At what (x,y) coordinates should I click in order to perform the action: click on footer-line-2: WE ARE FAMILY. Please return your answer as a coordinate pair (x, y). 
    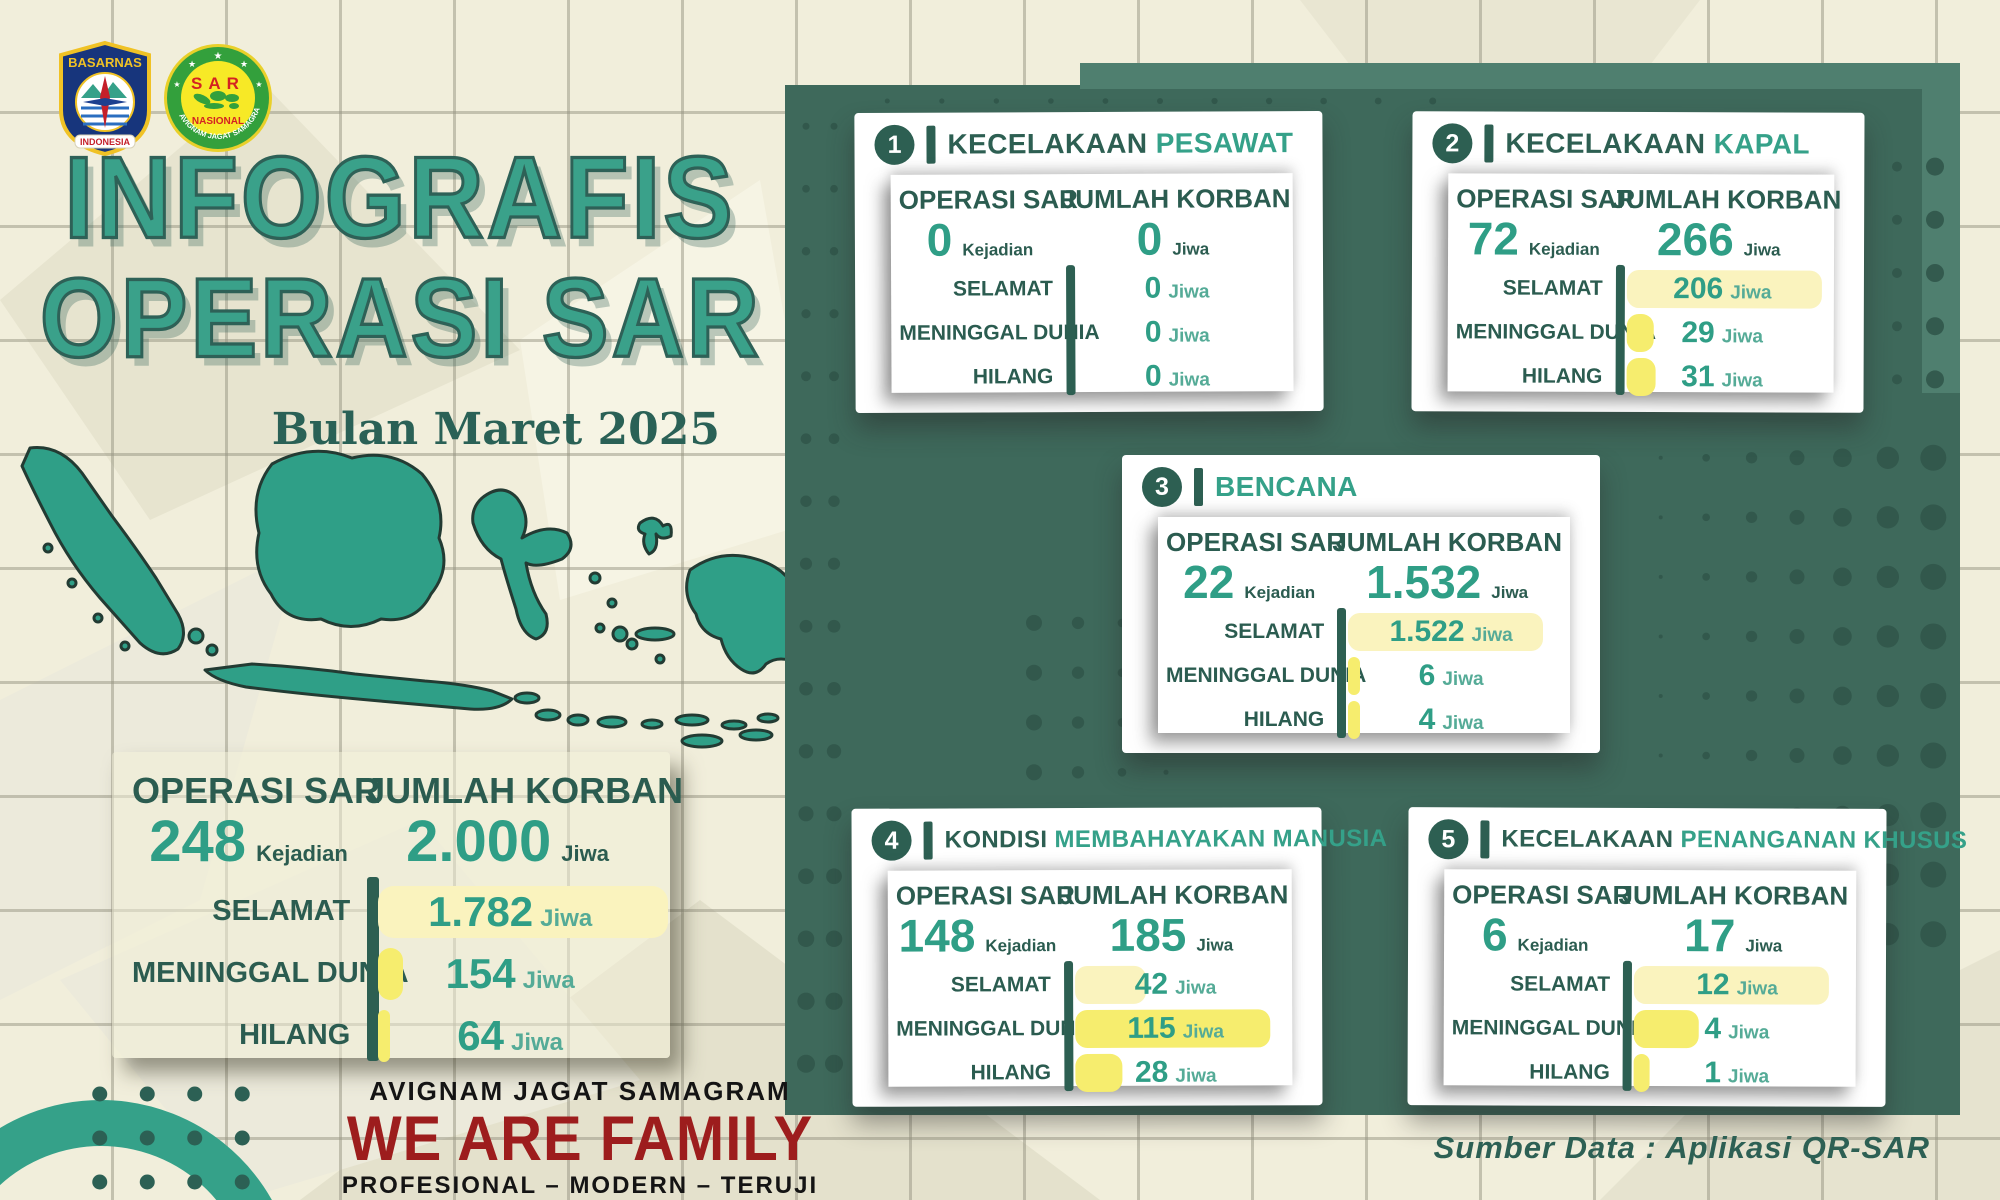
    Looking at the image, I should click on (580, 1138).